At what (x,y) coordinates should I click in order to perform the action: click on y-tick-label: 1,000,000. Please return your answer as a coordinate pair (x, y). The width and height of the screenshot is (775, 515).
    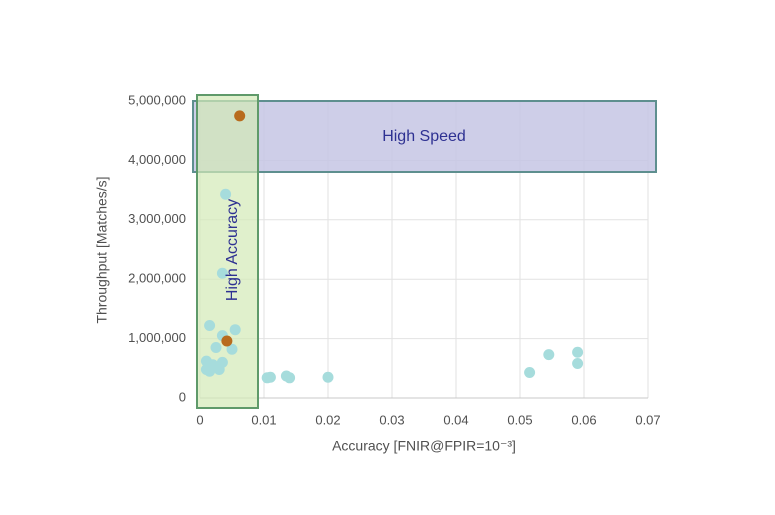
    Looking at the image, I should click on (157, 337).